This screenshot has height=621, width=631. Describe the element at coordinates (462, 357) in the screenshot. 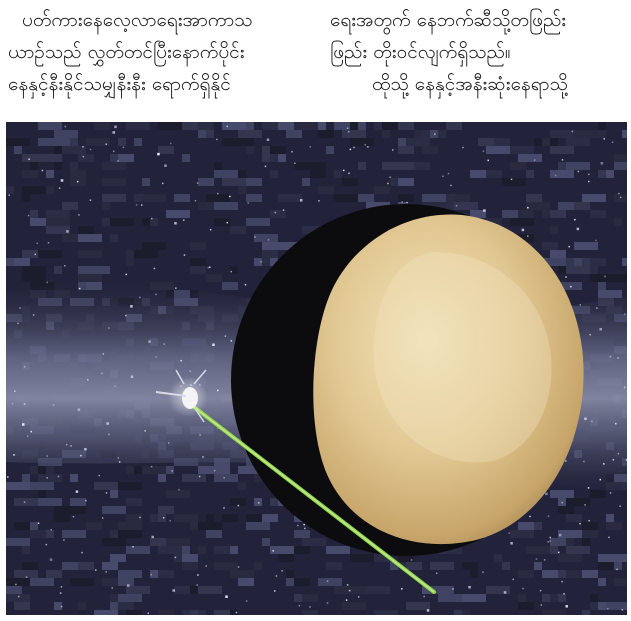

I see `planet-highlight` at that location.